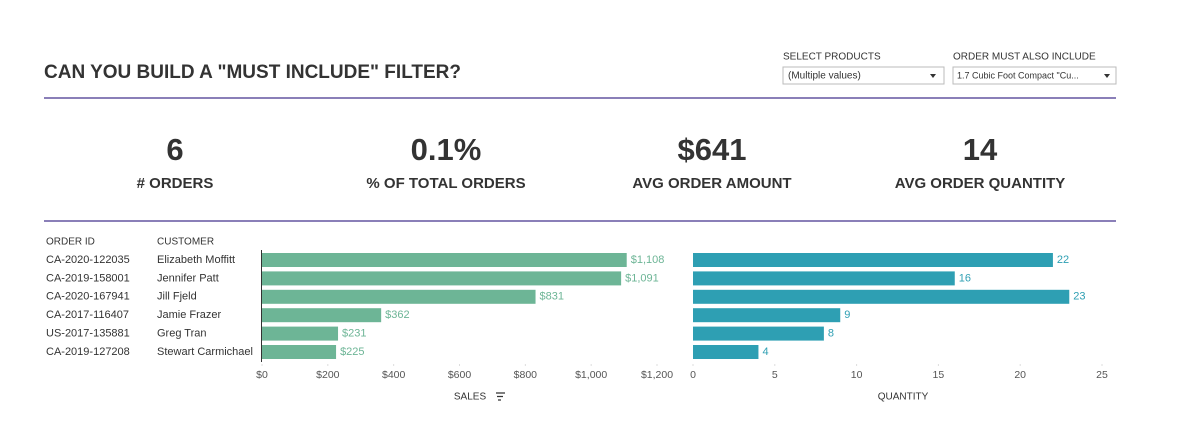  Describe the element at coordinates (711, 183) in the screenshot. I see `kpi-label: AVG ORDER AMOUNT` at that location.